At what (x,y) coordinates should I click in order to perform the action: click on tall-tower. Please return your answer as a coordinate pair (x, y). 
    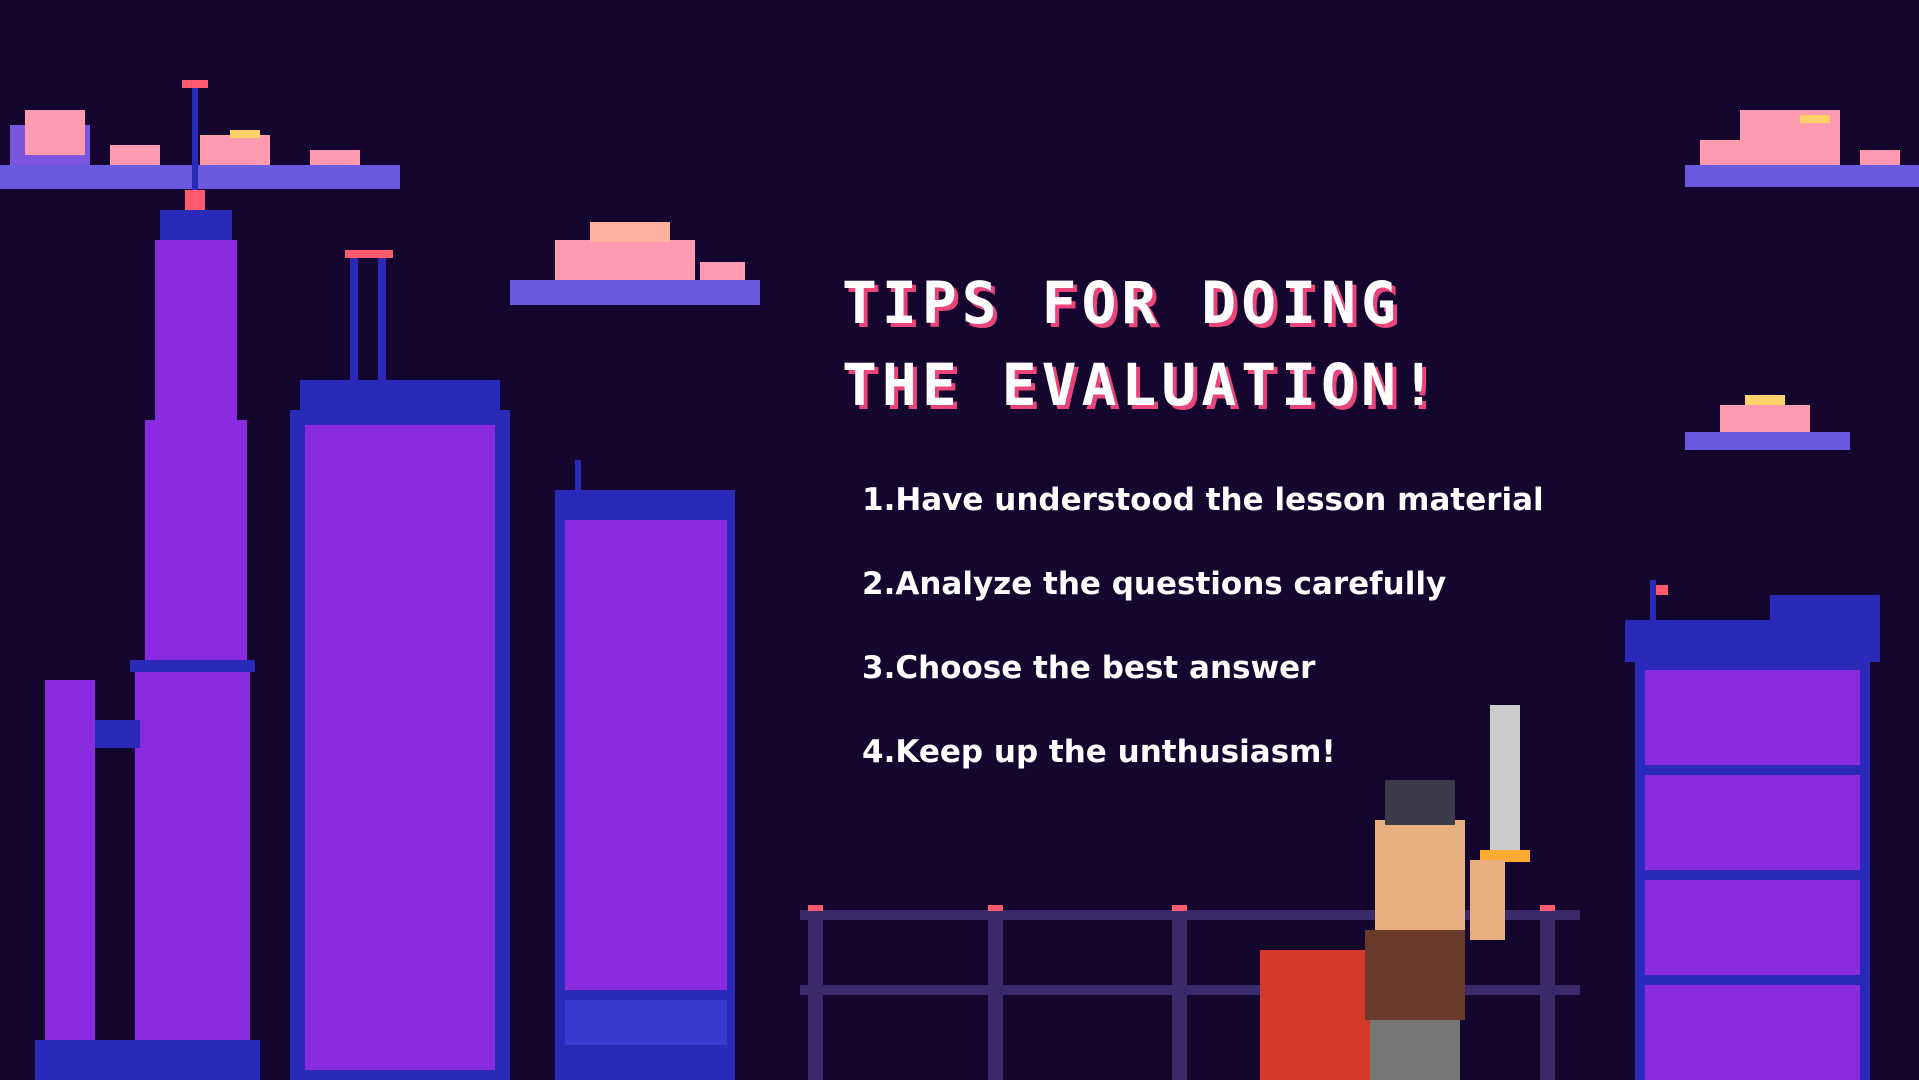
    Looking at the image, I should click on (147, 580).